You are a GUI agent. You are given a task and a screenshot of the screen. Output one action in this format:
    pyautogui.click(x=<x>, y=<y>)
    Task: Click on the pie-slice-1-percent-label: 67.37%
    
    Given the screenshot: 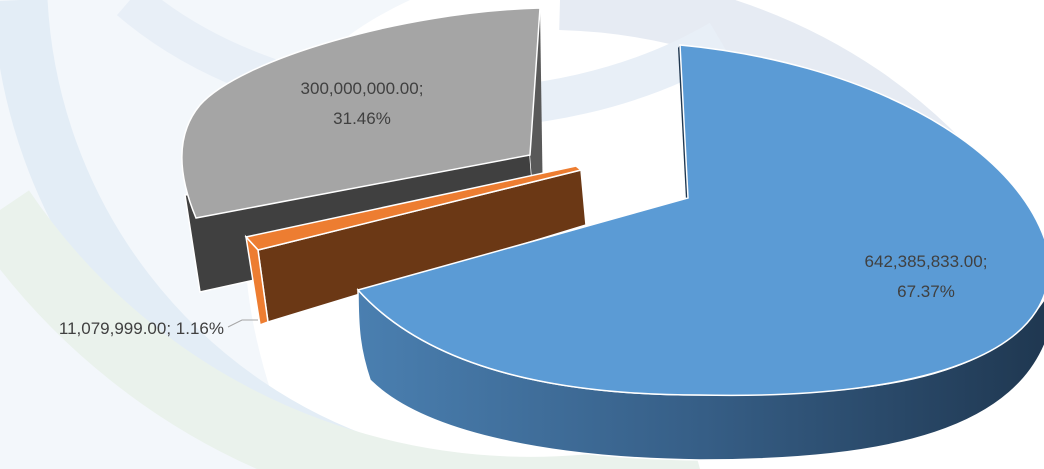 What is the action you would take?
    pyautogui.click(x=926, y=291)
    